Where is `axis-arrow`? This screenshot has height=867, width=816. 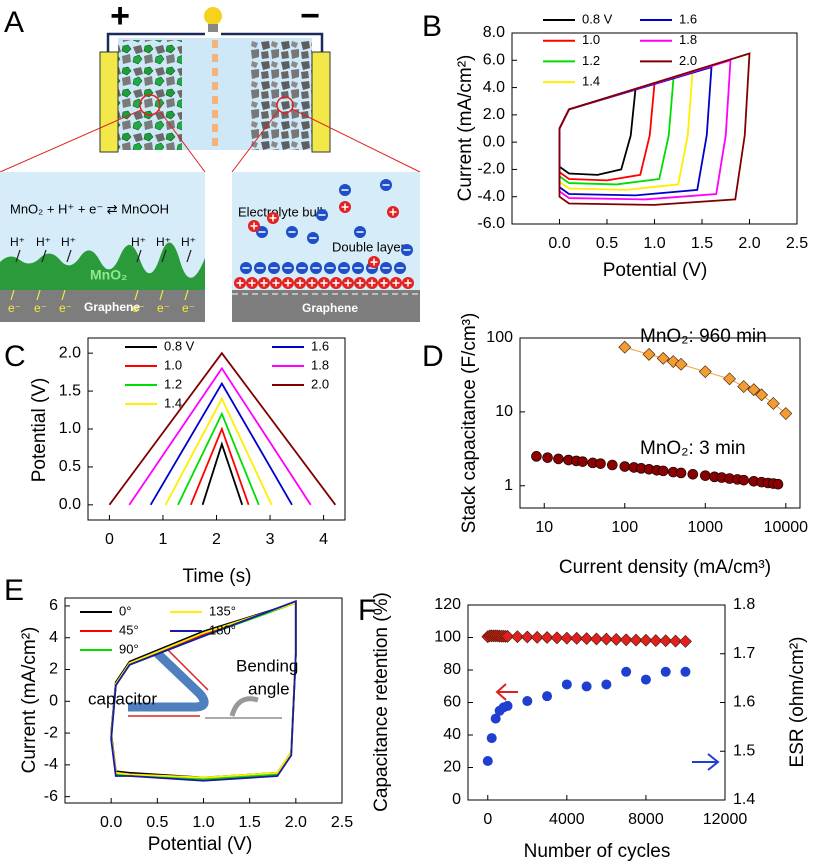
axis-arrow is located at coordinates (706, 762).